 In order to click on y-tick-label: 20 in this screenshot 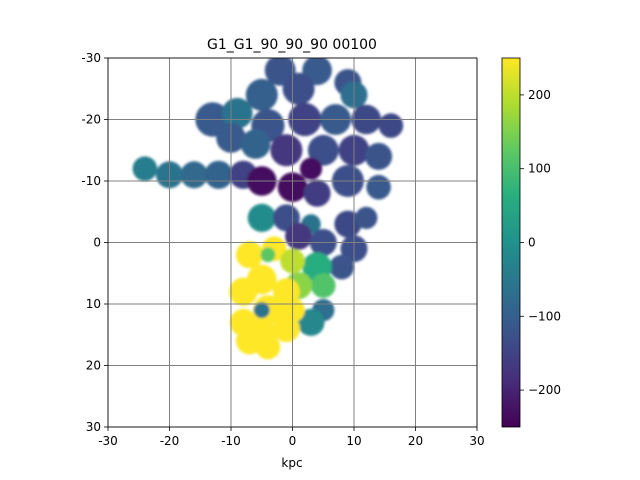, I will do `click(93, 366)`.